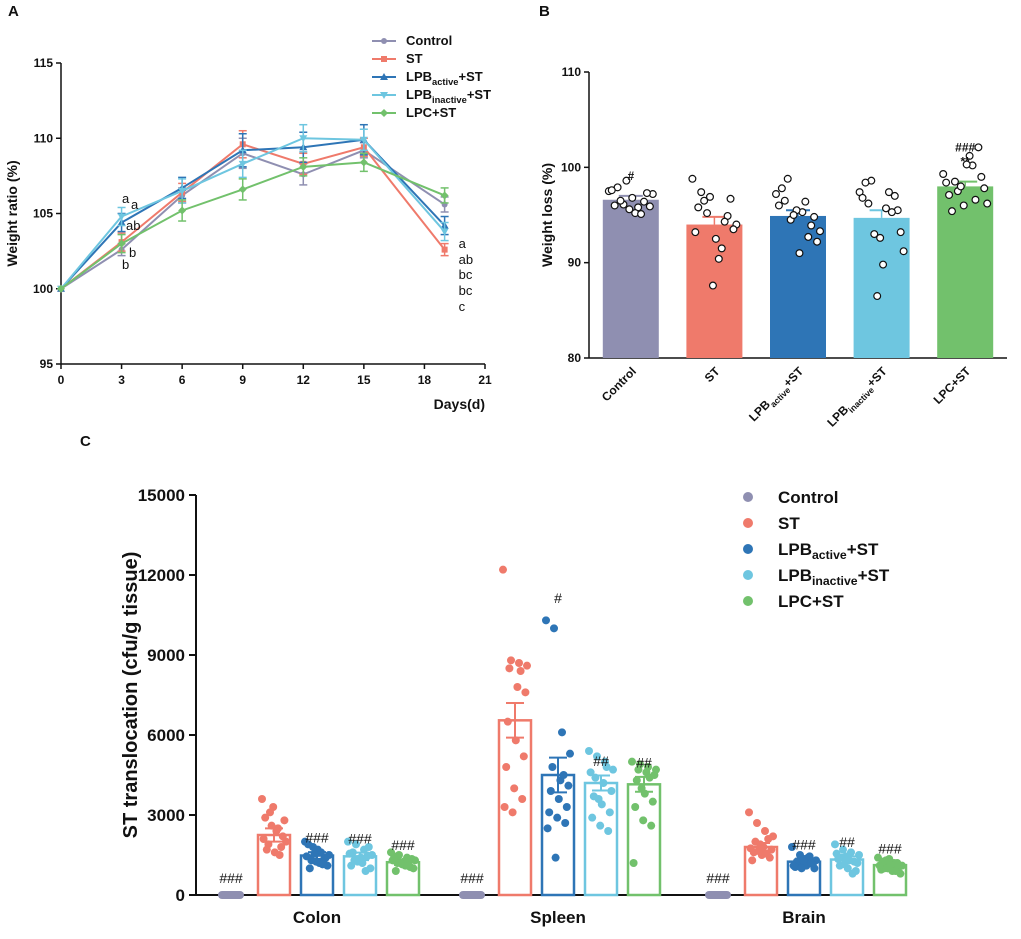 The width and height of the screenshot is (1021, 939). I want to click on data-point-LPB_inactive, so click(363, 140).